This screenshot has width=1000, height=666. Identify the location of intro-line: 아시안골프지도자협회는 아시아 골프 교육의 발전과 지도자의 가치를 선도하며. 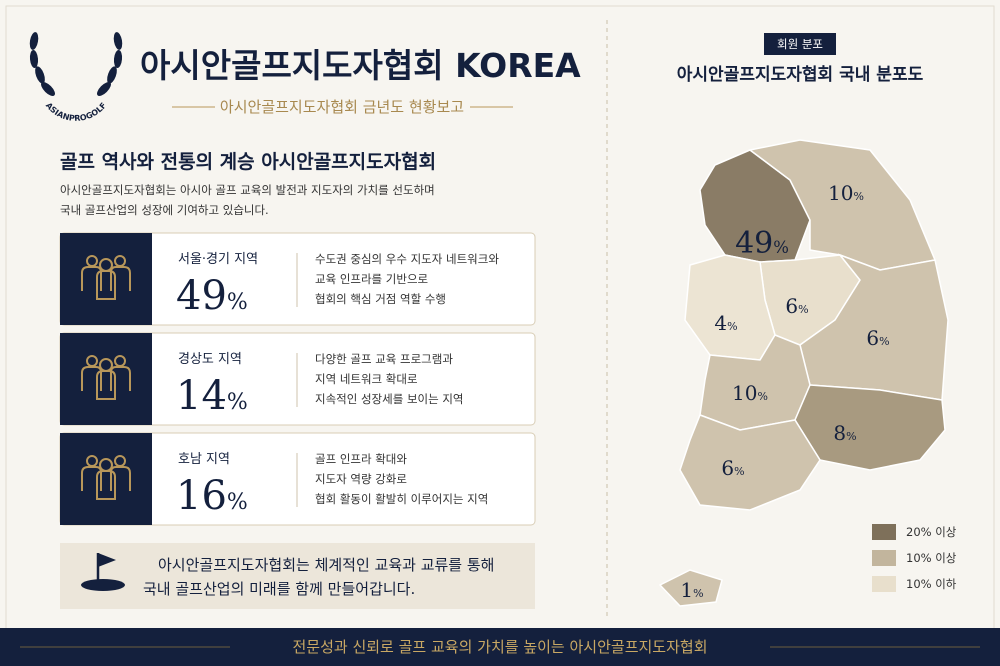
(247, 190).